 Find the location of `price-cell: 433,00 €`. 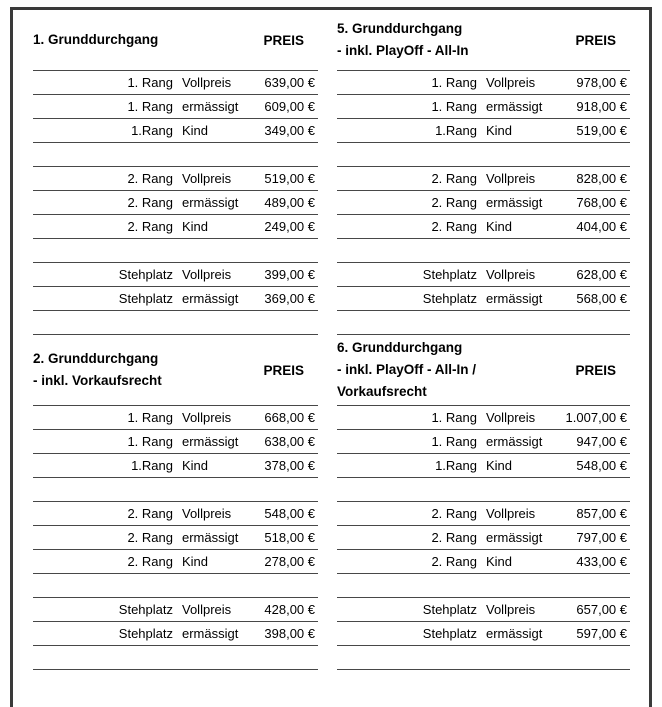

price-cell: 433,00 € is located at coordinates (593, 561).